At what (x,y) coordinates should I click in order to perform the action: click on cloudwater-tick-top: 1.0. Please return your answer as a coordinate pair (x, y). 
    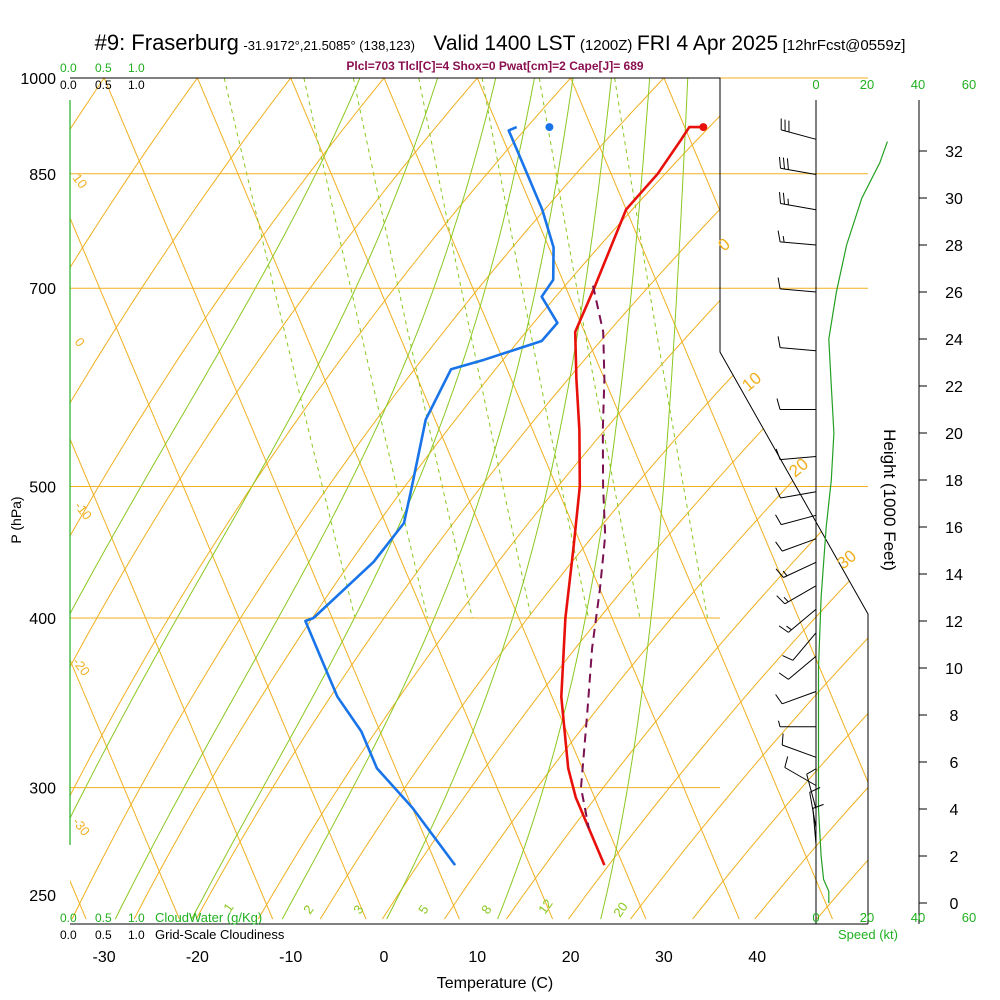
    Looking at the image, I should click on (136, 68).